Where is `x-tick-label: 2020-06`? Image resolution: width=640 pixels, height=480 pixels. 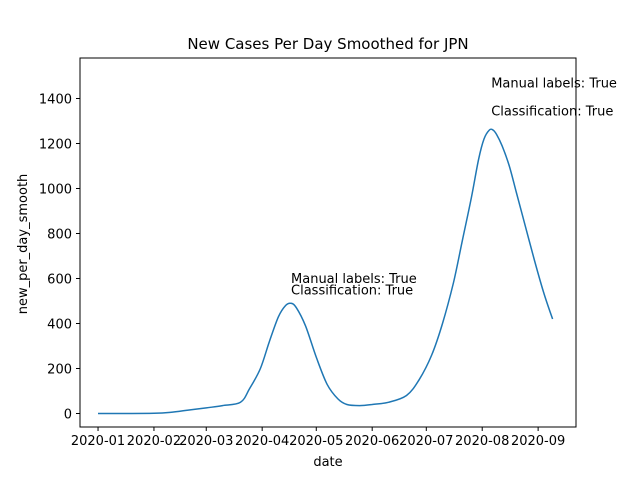
x-tick-label: 2020-06 is located at coordinates (372, 441).